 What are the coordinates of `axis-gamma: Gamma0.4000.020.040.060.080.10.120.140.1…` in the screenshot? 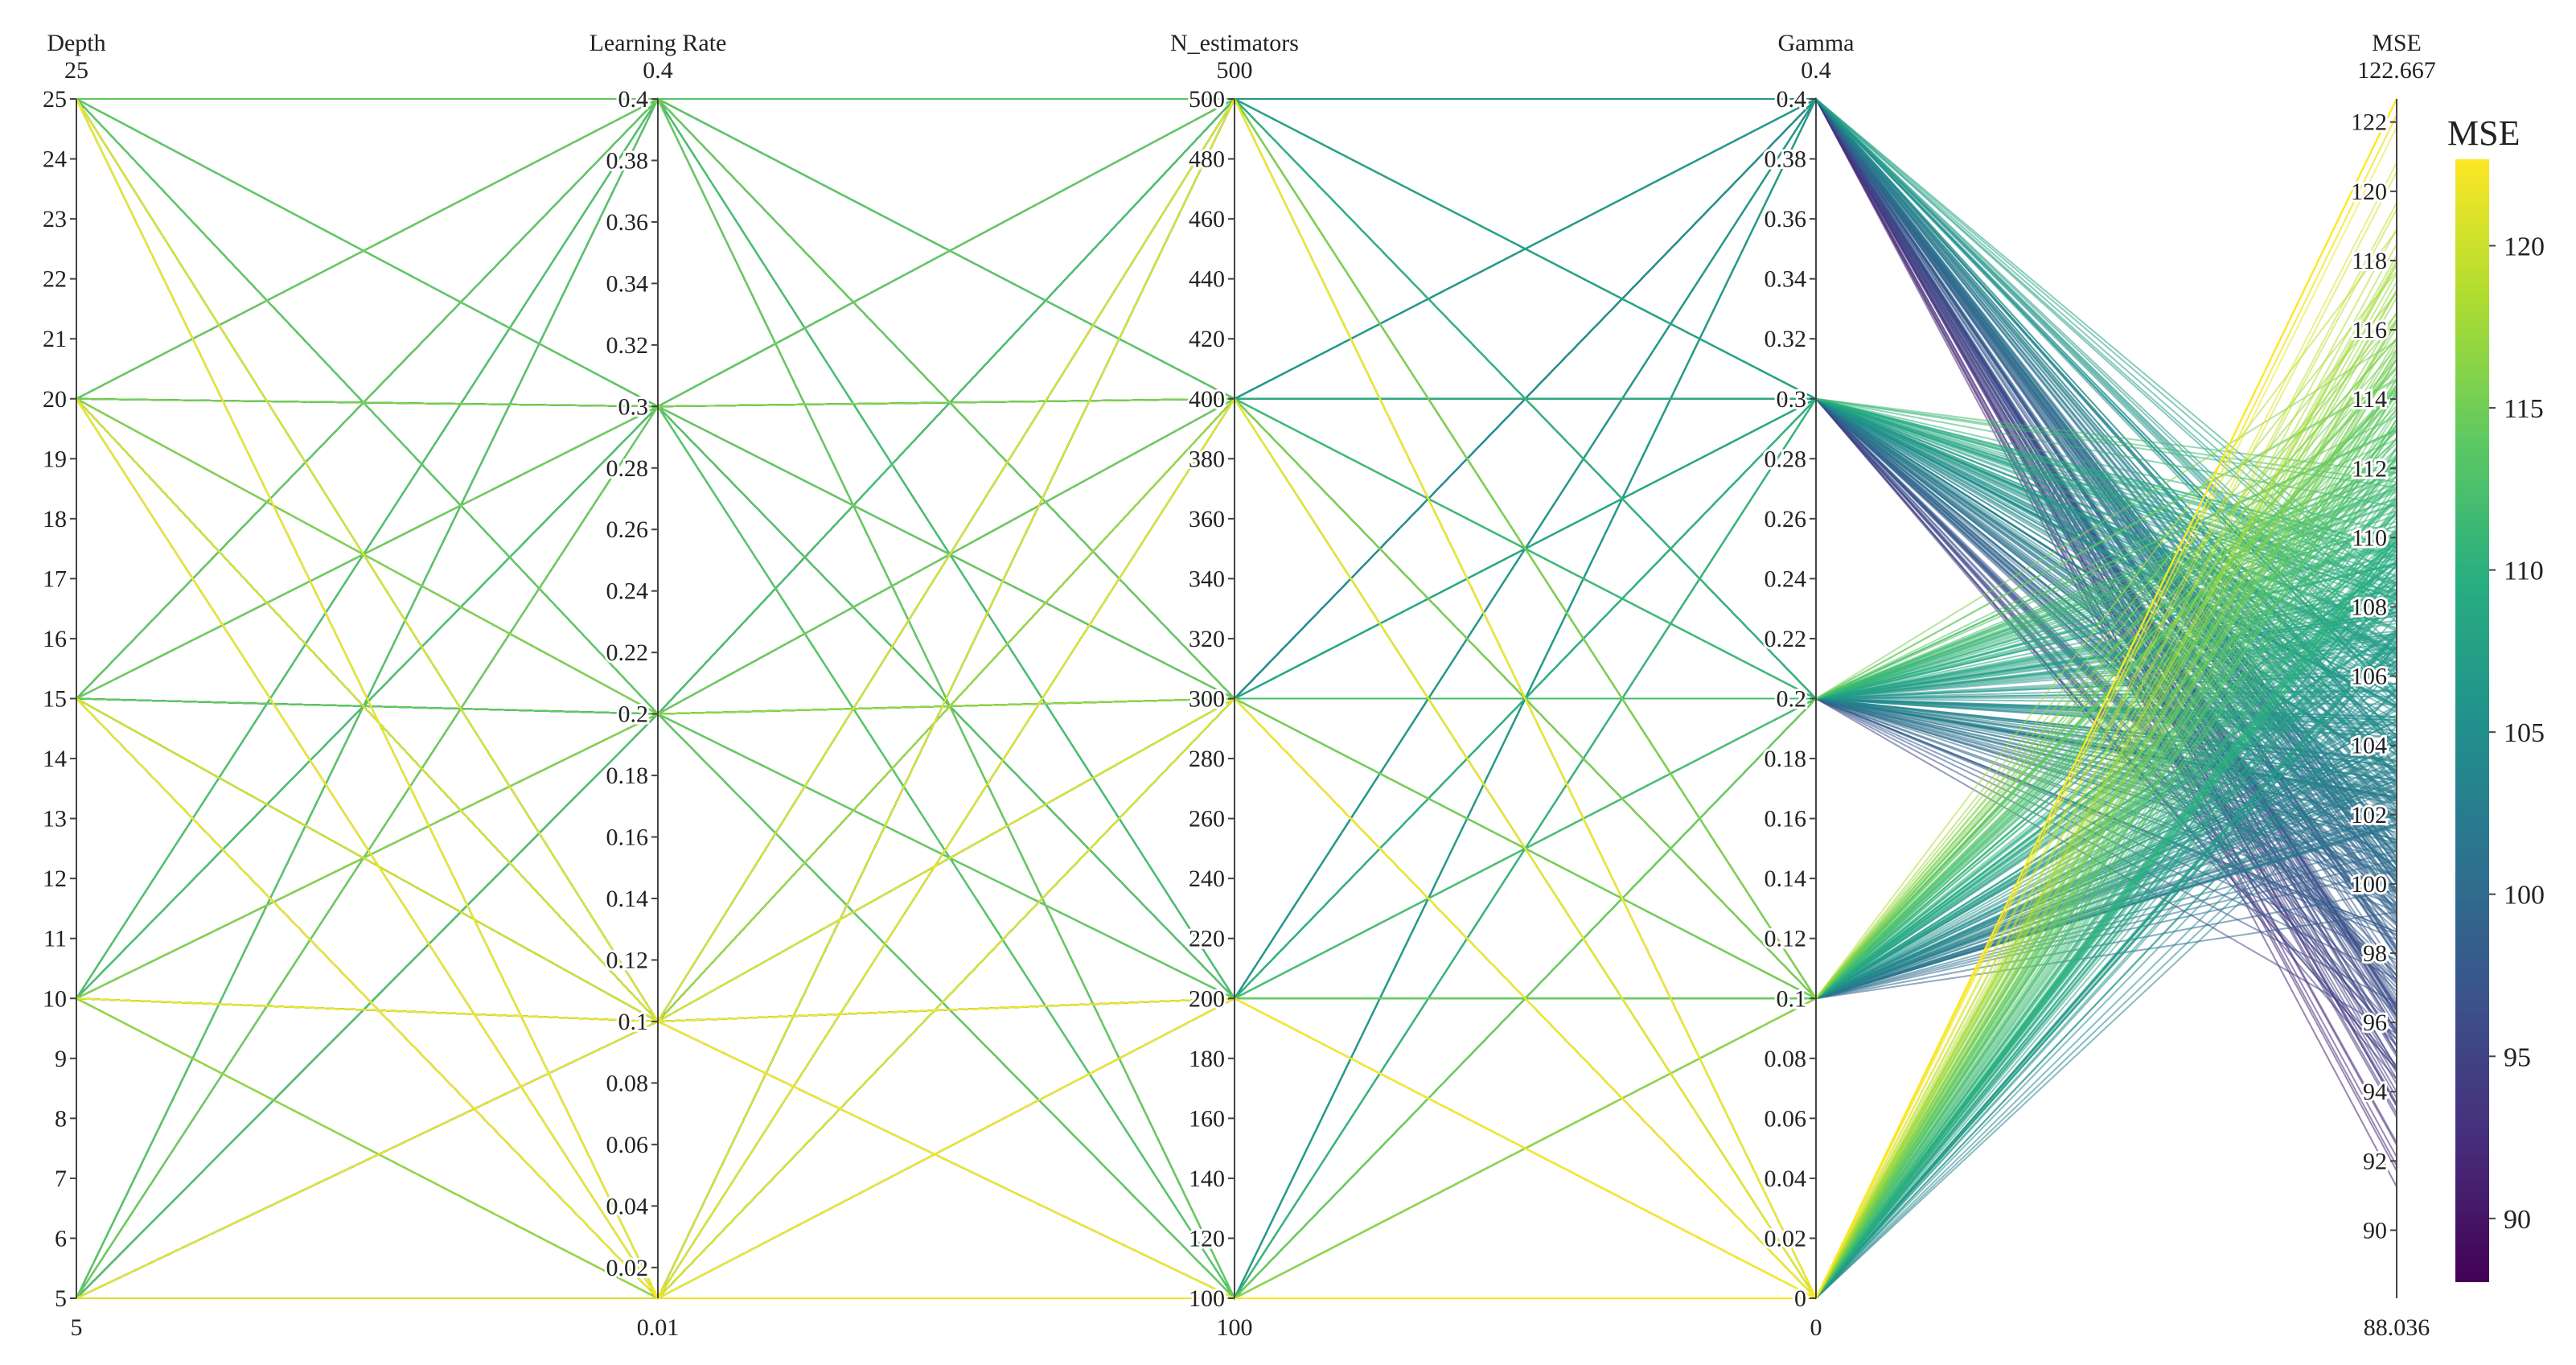 It's located at (1808, 685).